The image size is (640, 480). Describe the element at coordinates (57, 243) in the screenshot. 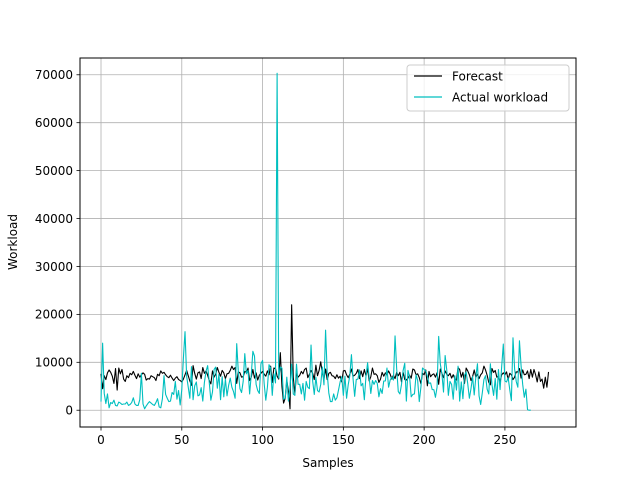

I see `y-ticks: 0 10000 20000 30000 40000 50000 60000 70000` at that location.